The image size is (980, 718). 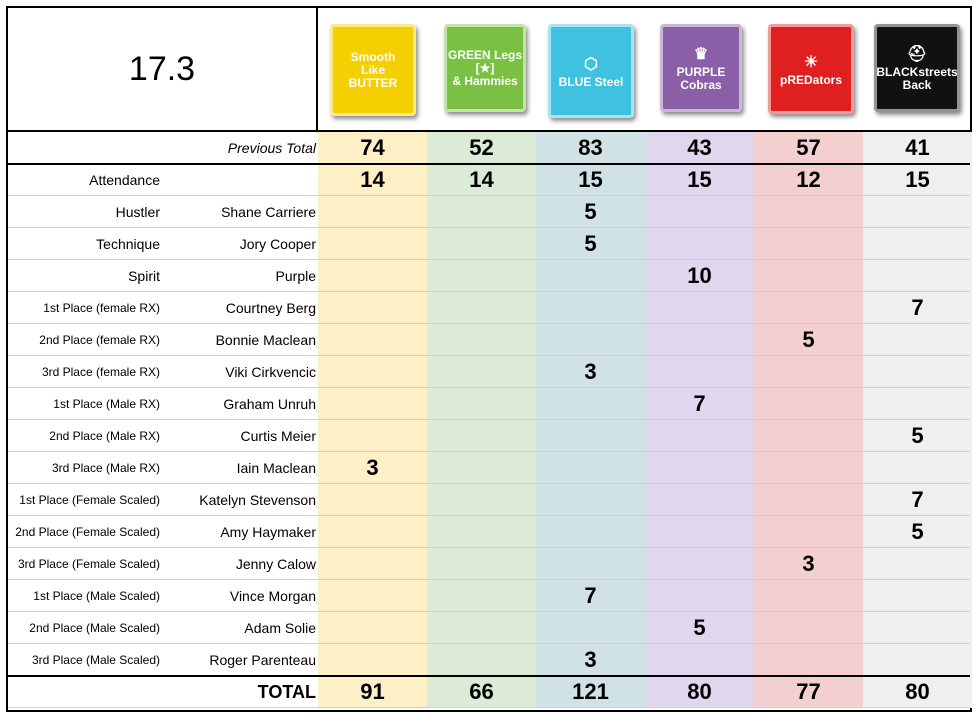 I want to click on award-category: 3rd Place (Female Scaled), so click(x=88, y=564).